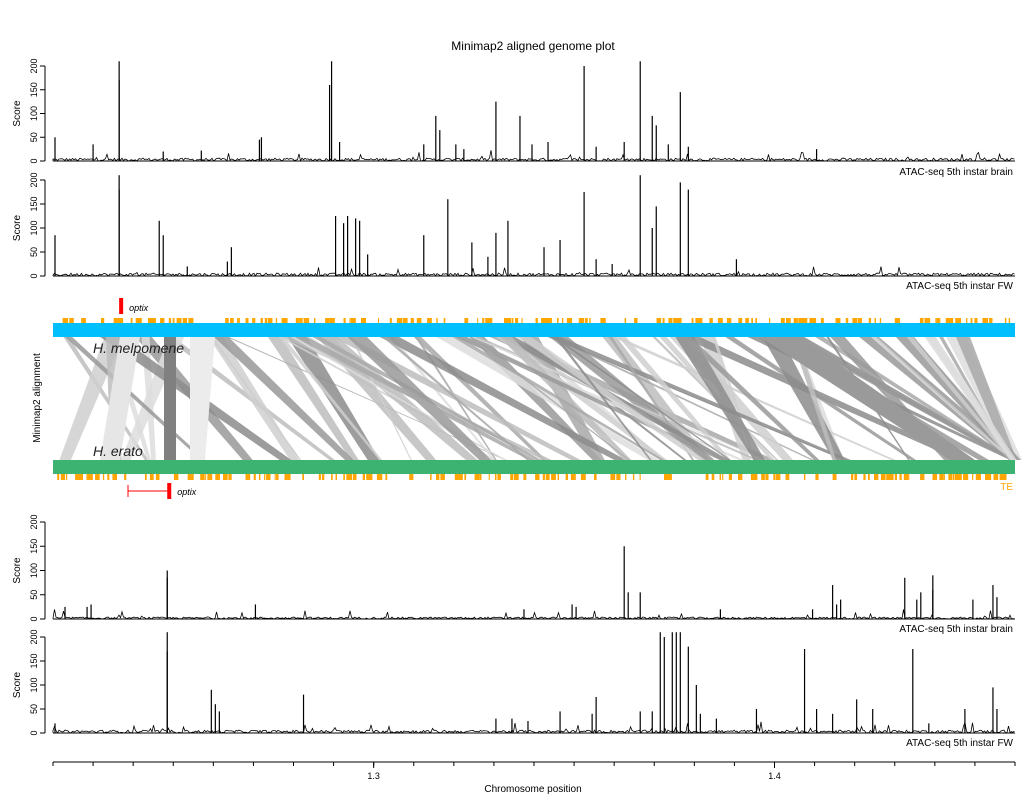 This screenshot has width=1024, height=799. What do you see at coordinates (533, 46) in the screenshot?
I see `chart-title: Minimap2 aligned genome plot` at bounding box center [533, 46].